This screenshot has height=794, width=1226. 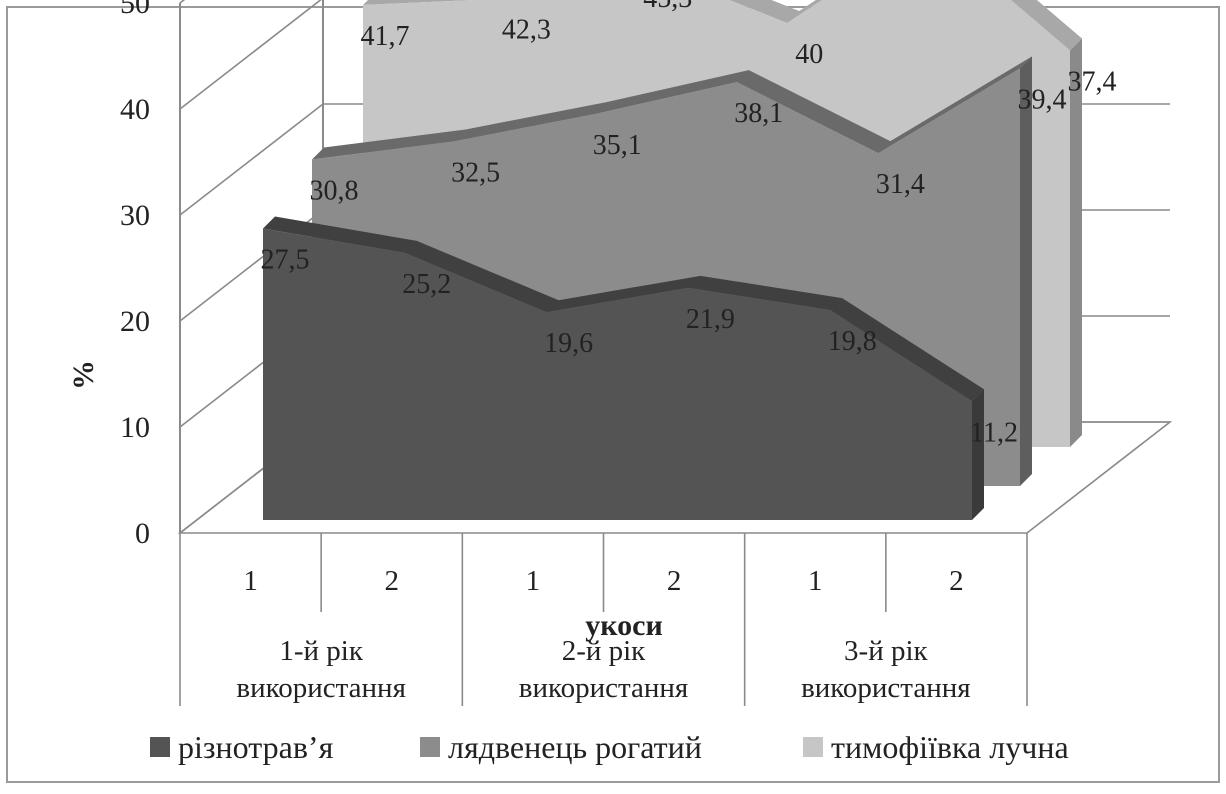 What do you see at coordinates (624, 625) in the screenshot?
I see `x-axis-title: укоси` at bounding box center [624, 625].